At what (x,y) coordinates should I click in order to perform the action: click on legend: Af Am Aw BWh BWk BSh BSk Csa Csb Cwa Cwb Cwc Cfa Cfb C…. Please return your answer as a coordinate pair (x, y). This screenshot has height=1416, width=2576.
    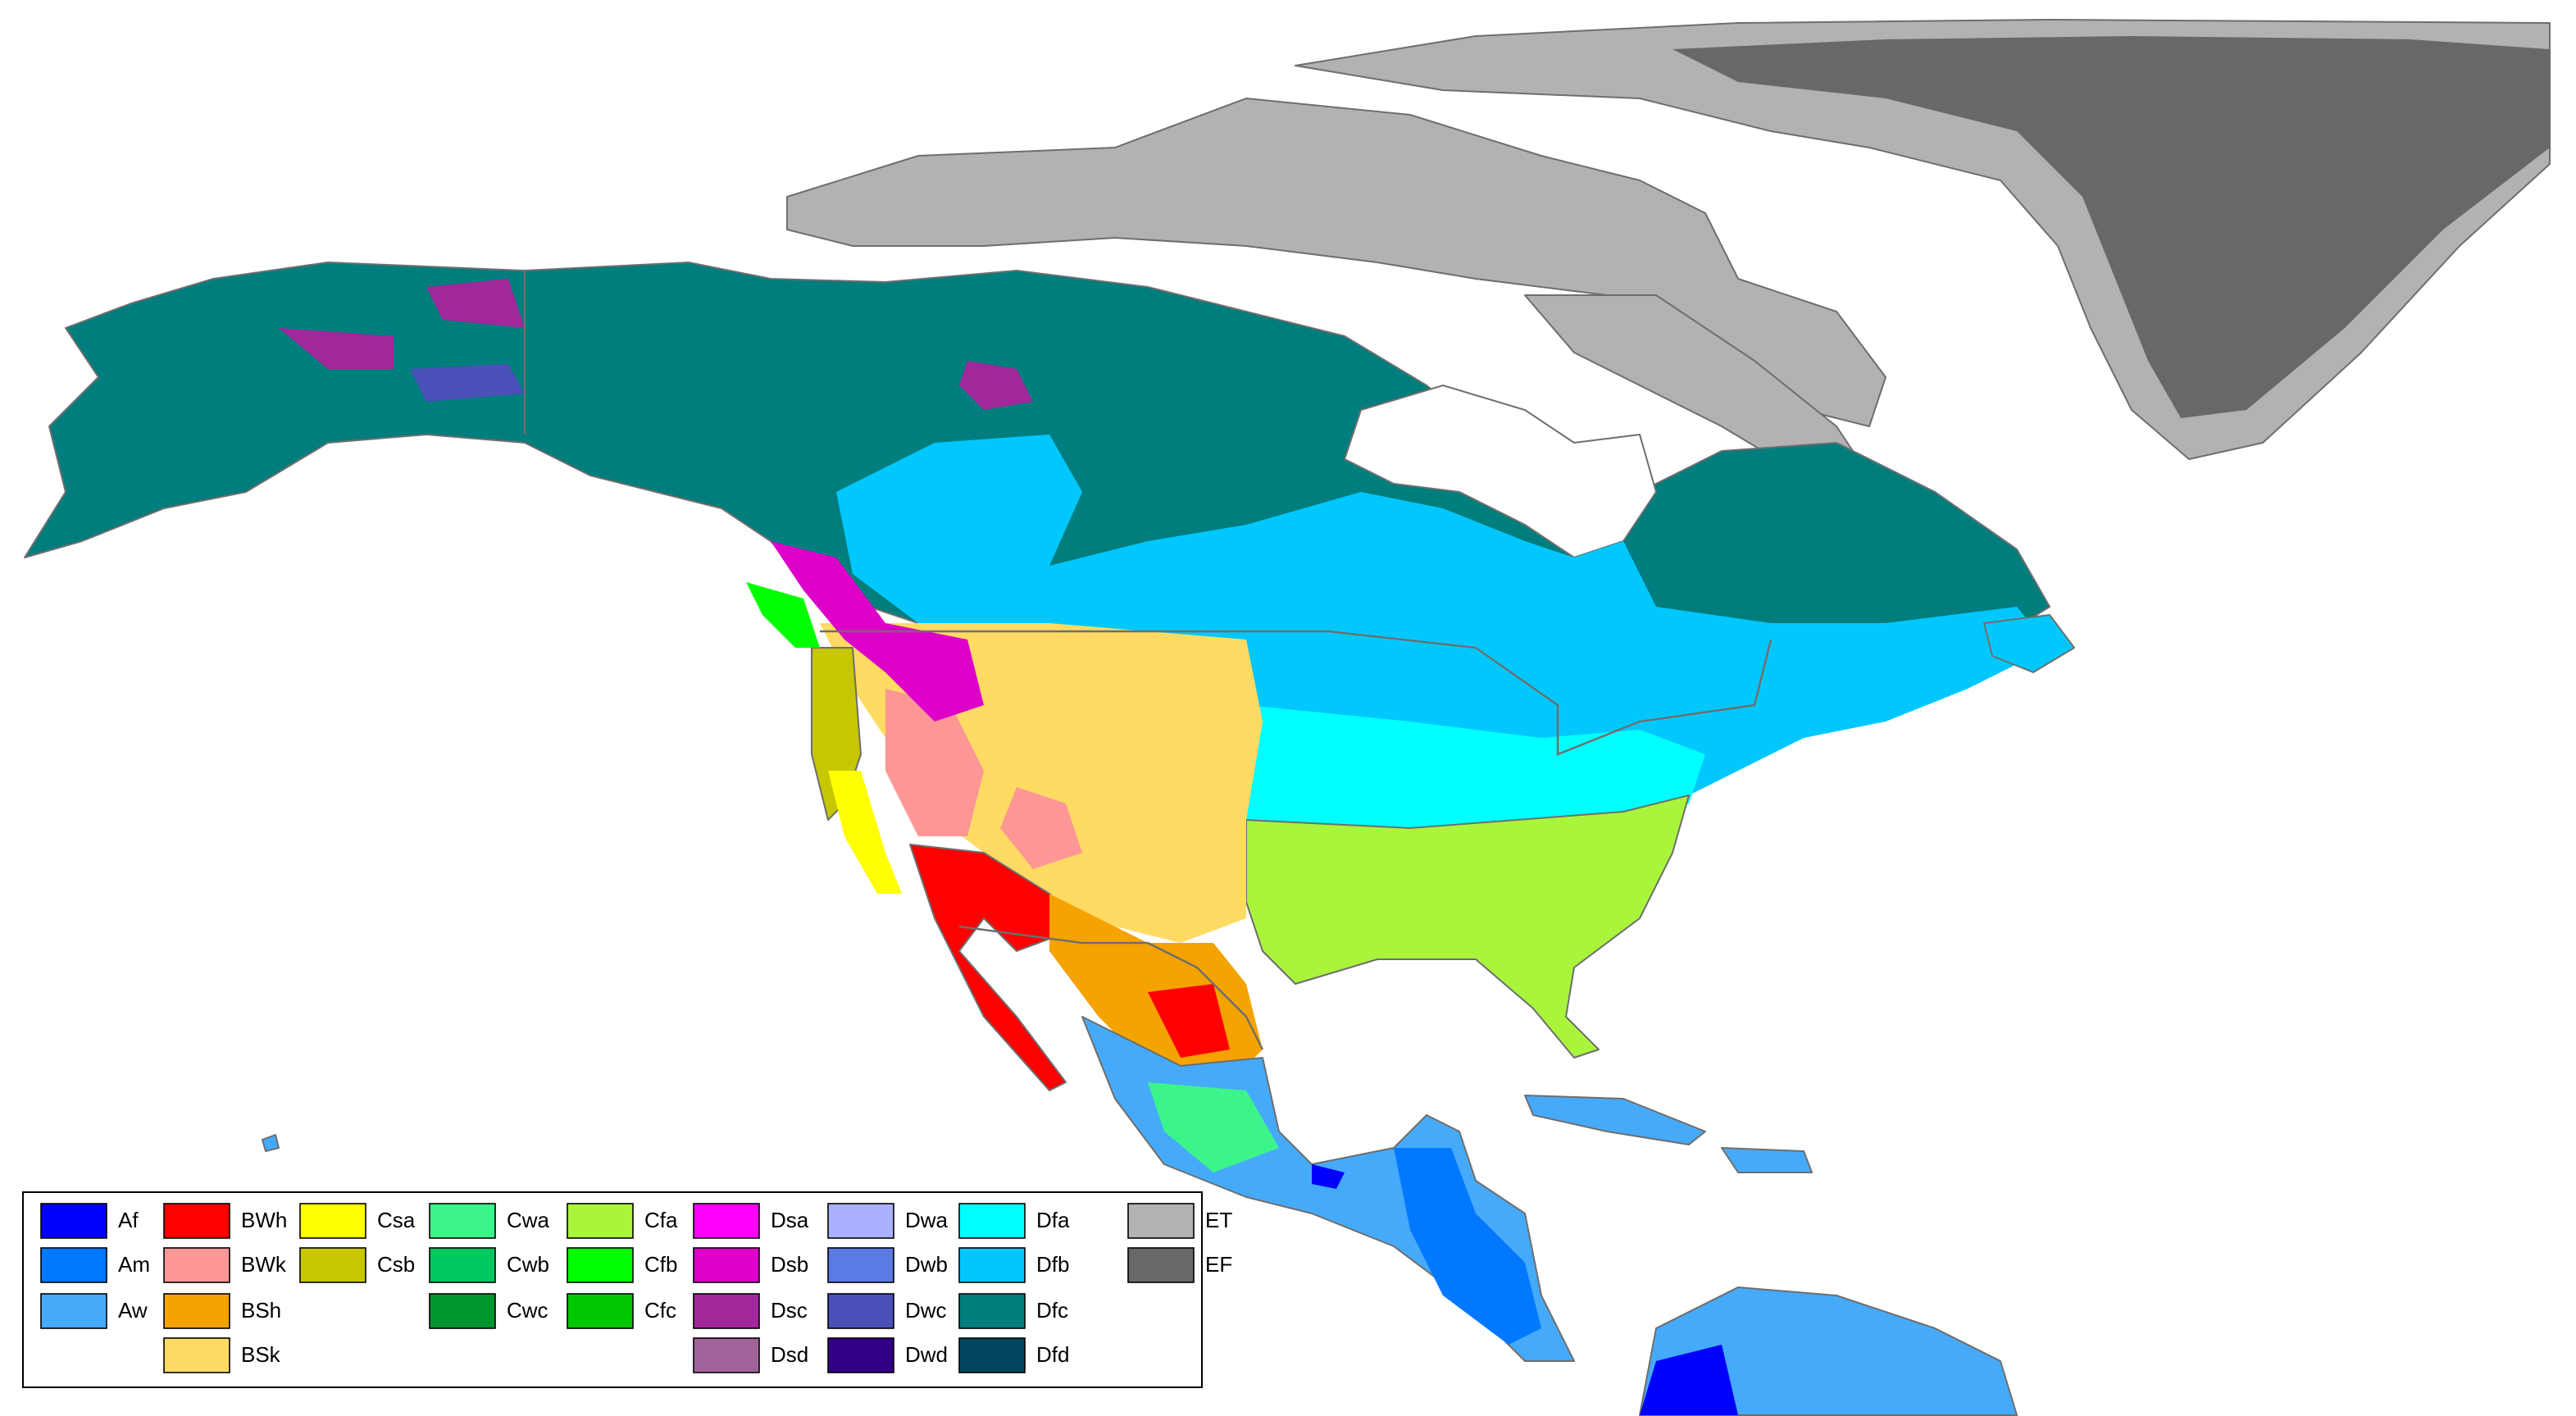
    Looking at the image, I should click on (627, 1289).